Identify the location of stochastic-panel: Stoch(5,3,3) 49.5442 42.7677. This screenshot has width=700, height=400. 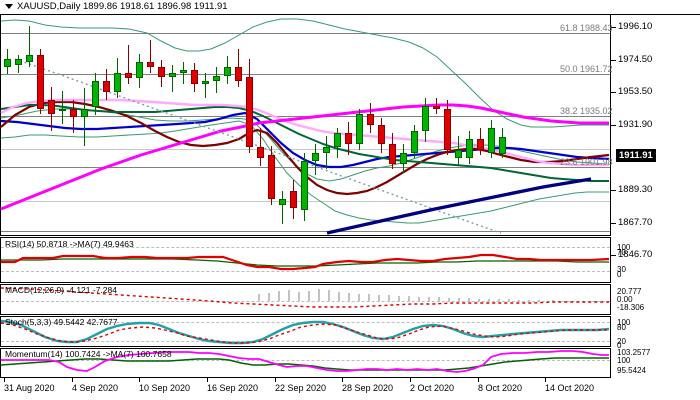
(305, 331).